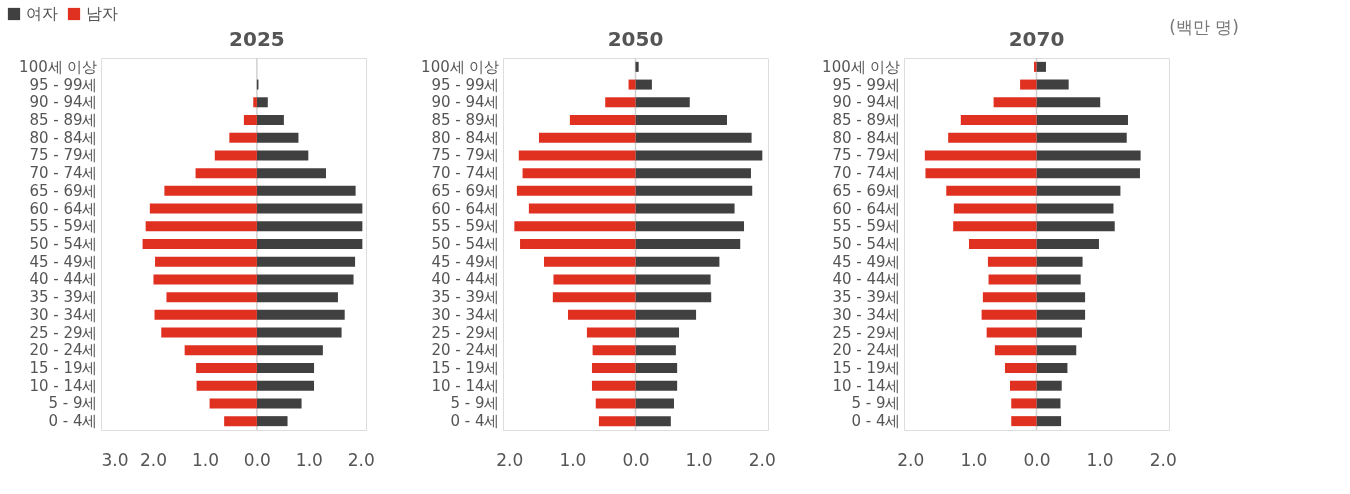 The image size is (1350, 494). I want to click on legend-label: 남자, so click(102, 13).